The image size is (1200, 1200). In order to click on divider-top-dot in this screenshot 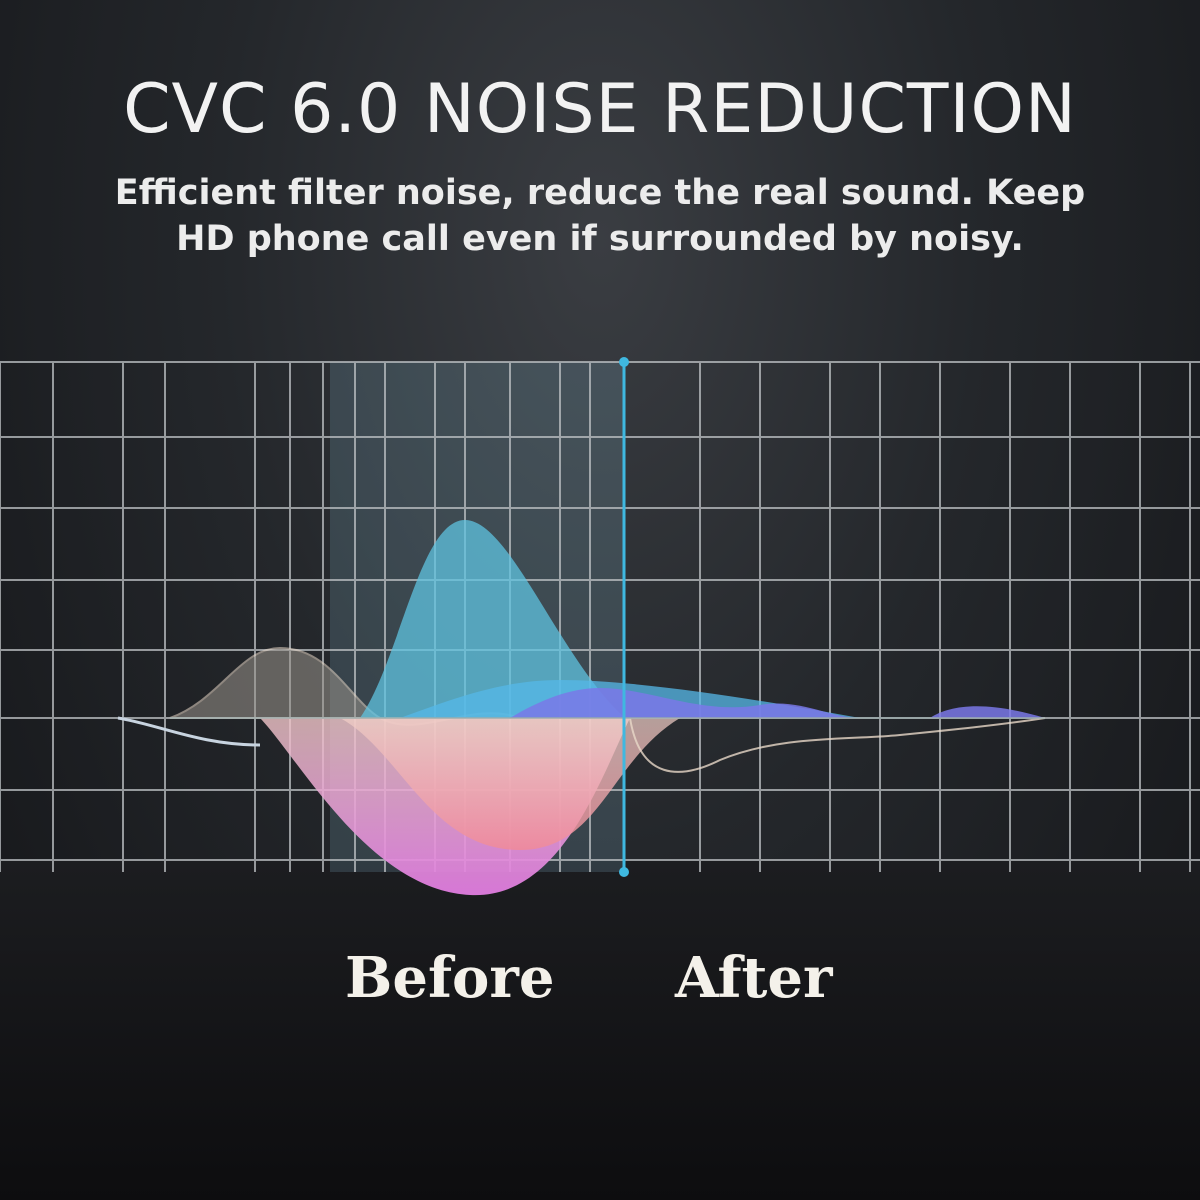, I will do `click(624, 362)`.